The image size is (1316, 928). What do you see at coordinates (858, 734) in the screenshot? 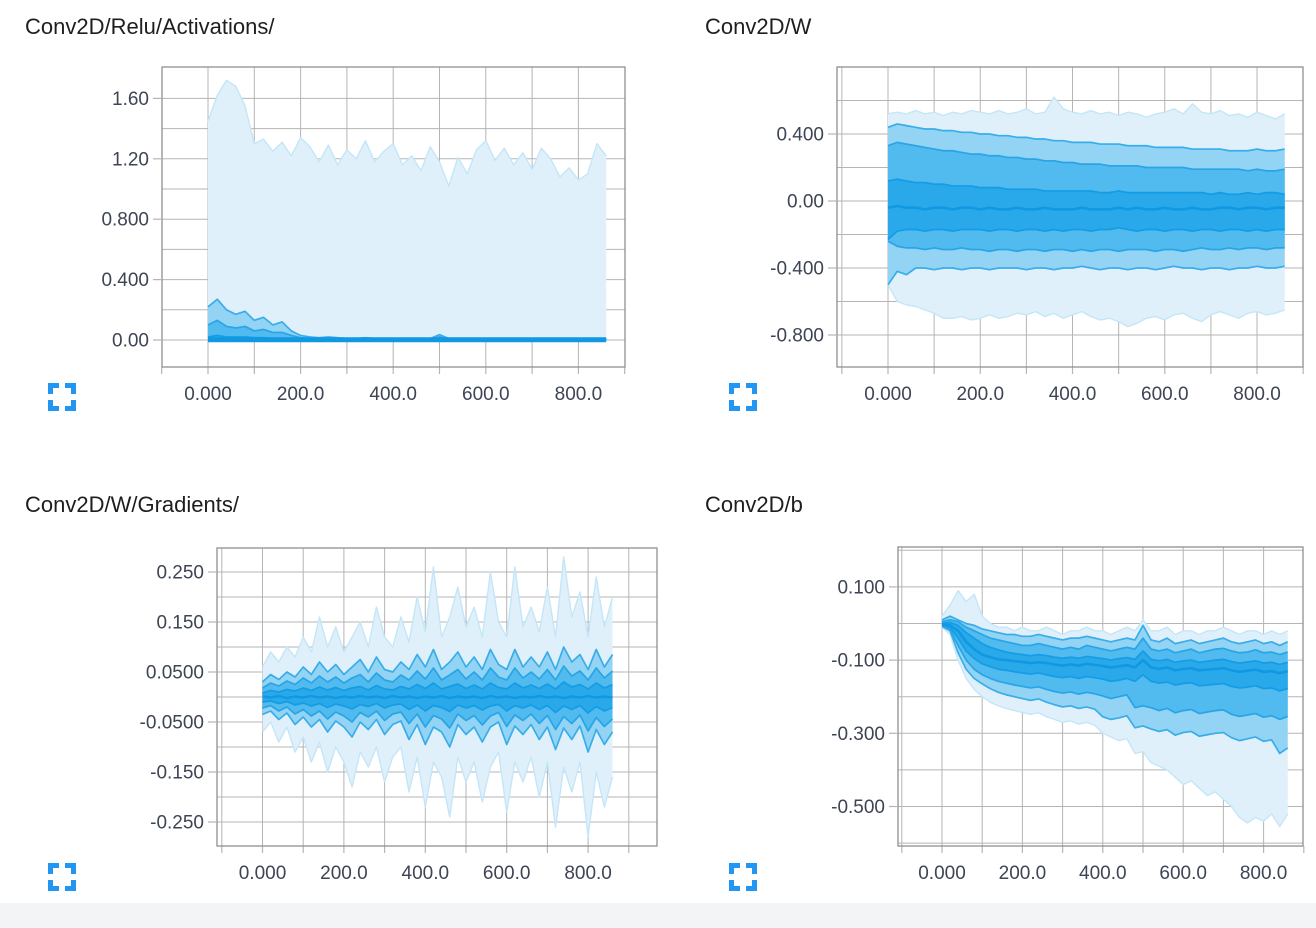
I see `y-axis-tick-label: -0.300` at bounding box center [858, 734].